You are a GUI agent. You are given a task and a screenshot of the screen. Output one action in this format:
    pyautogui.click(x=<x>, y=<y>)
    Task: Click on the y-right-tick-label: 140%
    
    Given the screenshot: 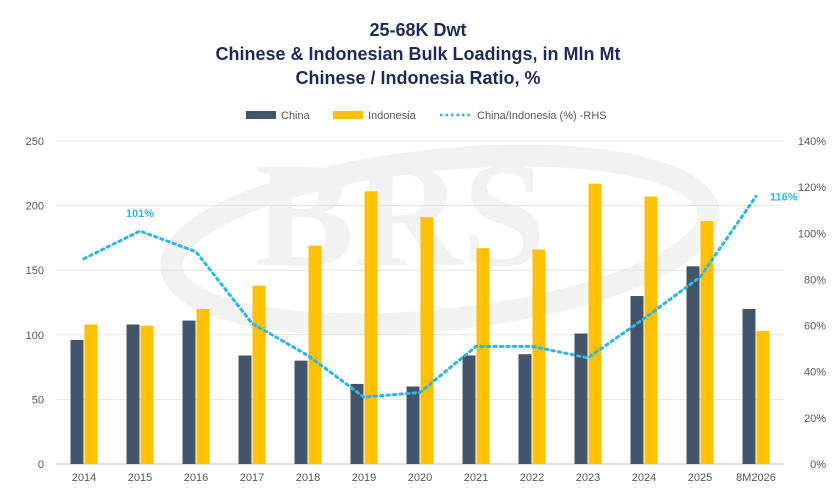 What is the action you would take?
    pyautogui.click(x=812, y=142)
    